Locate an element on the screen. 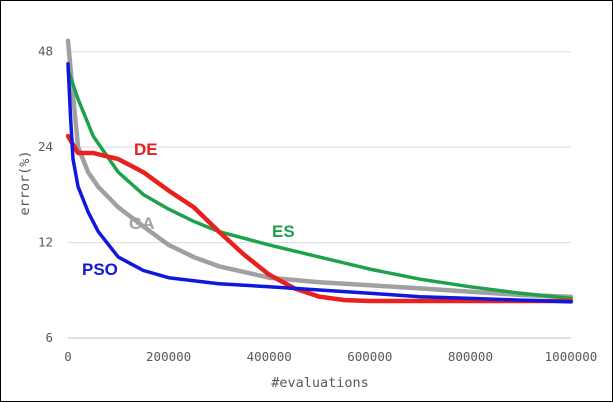  series-label-ga: GA is located at coordinates (142, 223).